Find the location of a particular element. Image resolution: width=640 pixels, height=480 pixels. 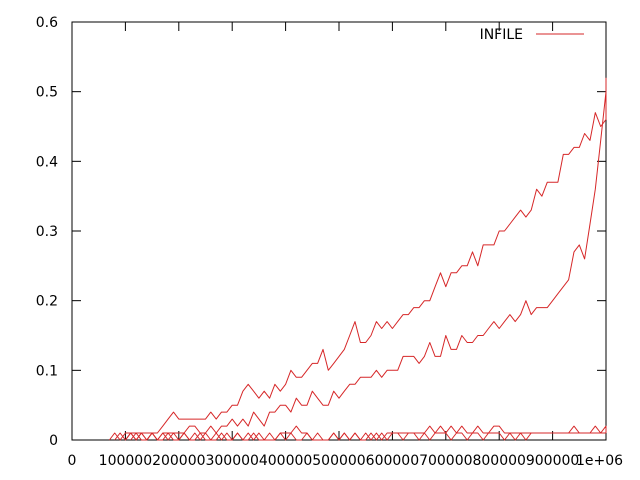

y-tick-label: 0.4 is located at coordinates (47, 162).